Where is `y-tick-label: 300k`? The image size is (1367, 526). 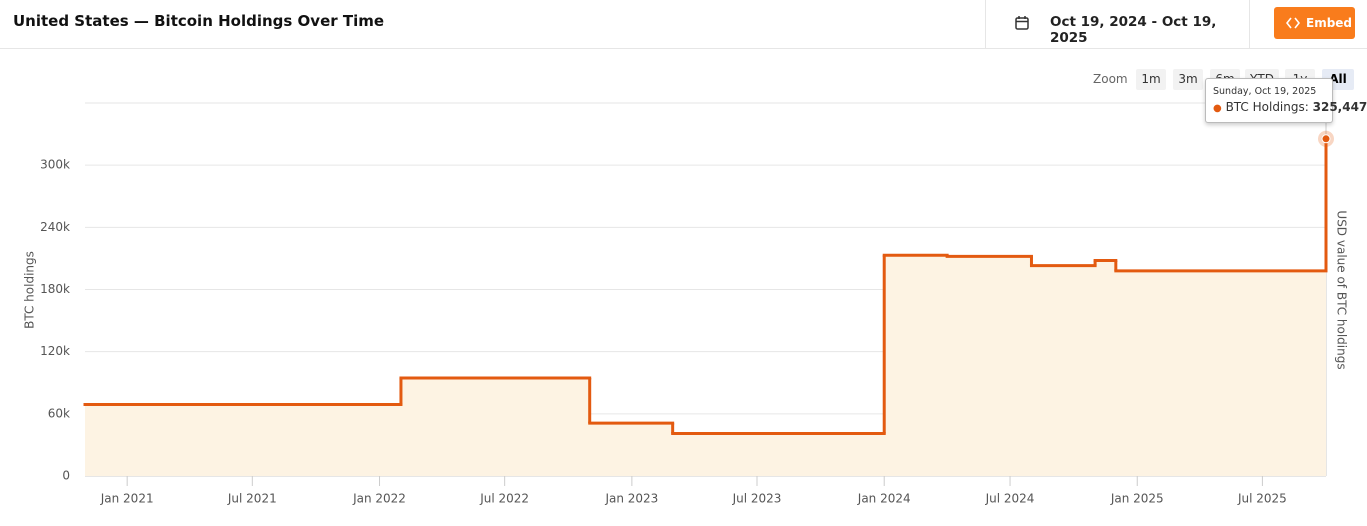 y-tick-label: 300k is located at coordinates (55, 165).